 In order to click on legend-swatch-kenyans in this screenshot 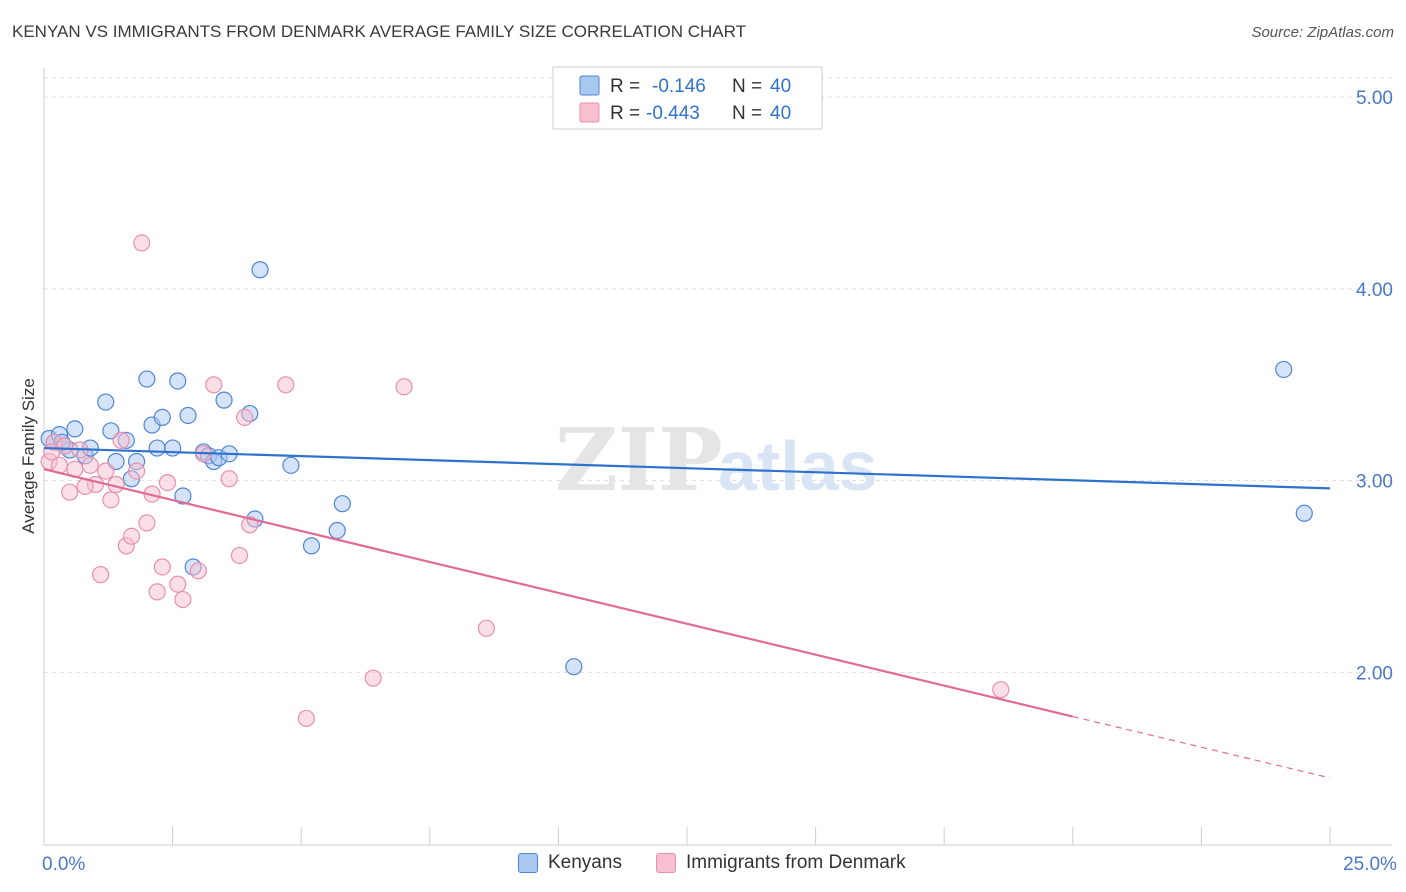, I will do `click(528, 863)`.